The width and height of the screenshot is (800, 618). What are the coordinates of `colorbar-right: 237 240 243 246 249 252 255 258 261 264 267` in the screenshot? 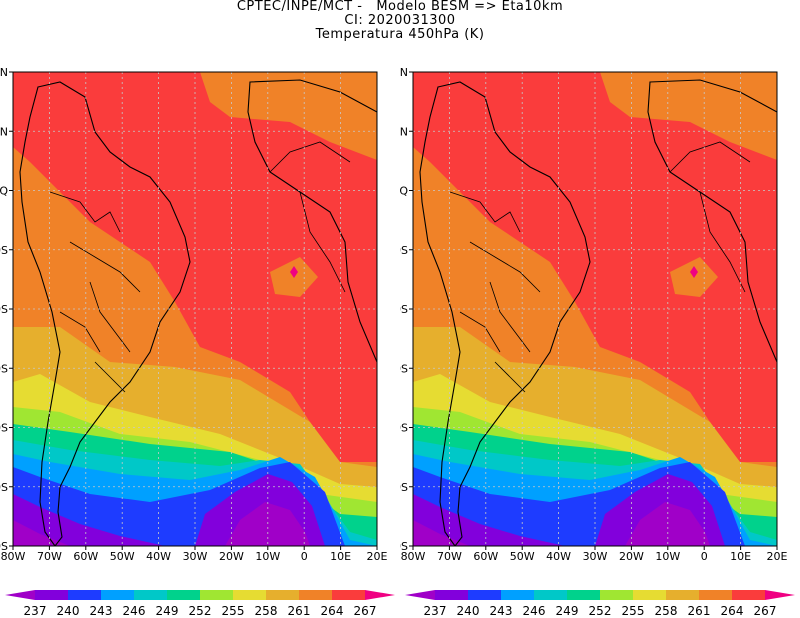 It's located at (600, 604).